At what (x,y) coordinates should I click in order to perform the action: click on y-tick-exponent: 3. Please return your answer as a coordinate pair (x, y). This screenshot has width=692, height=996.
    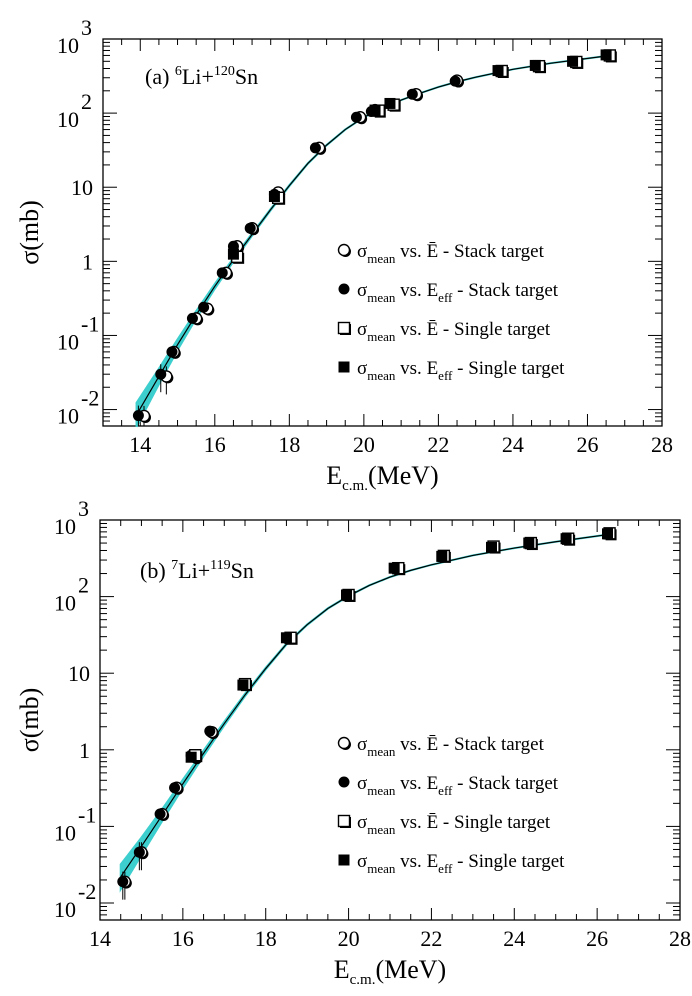
    Looking at the image, I should click on (83, 508).